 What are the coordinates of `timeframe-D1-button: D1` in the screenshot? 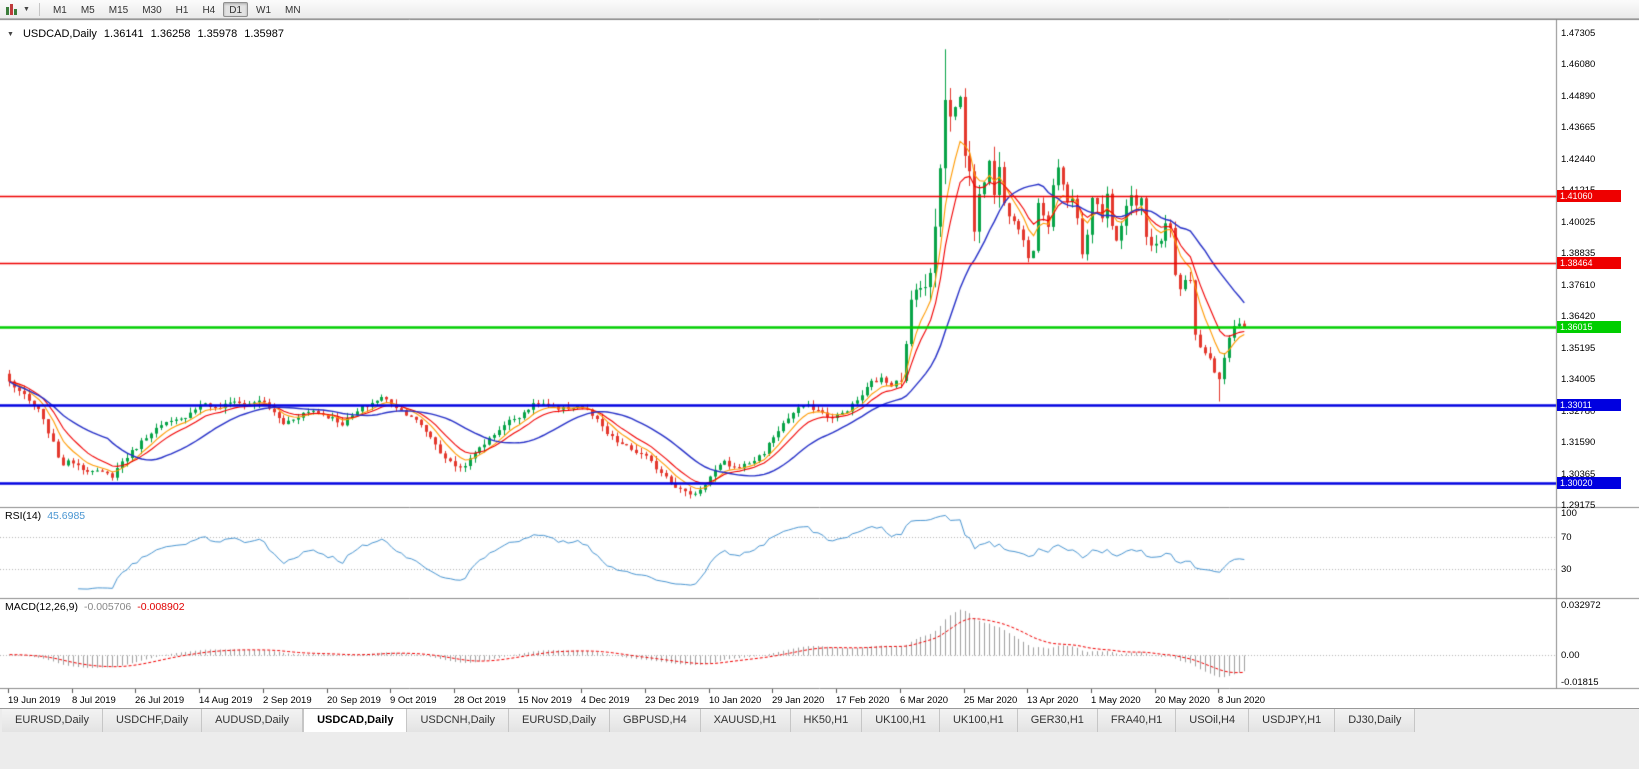 It's located at (236, 9).